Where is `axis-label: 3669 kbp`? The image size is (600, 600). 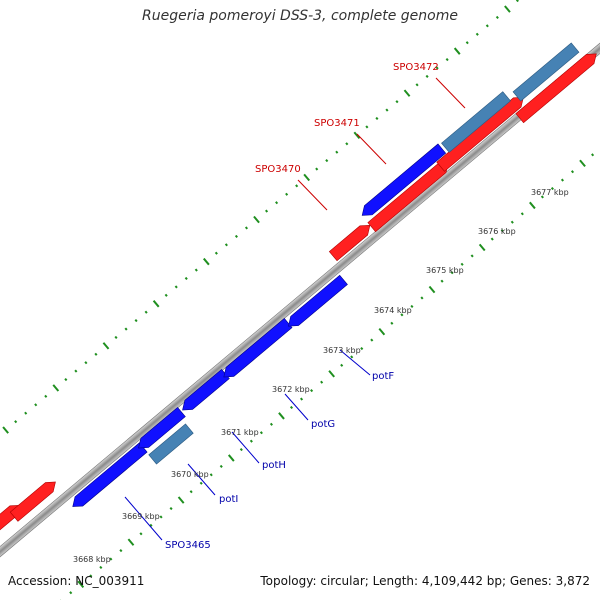
axis-label: 3669 kbp is located at coordinates (141, 516).